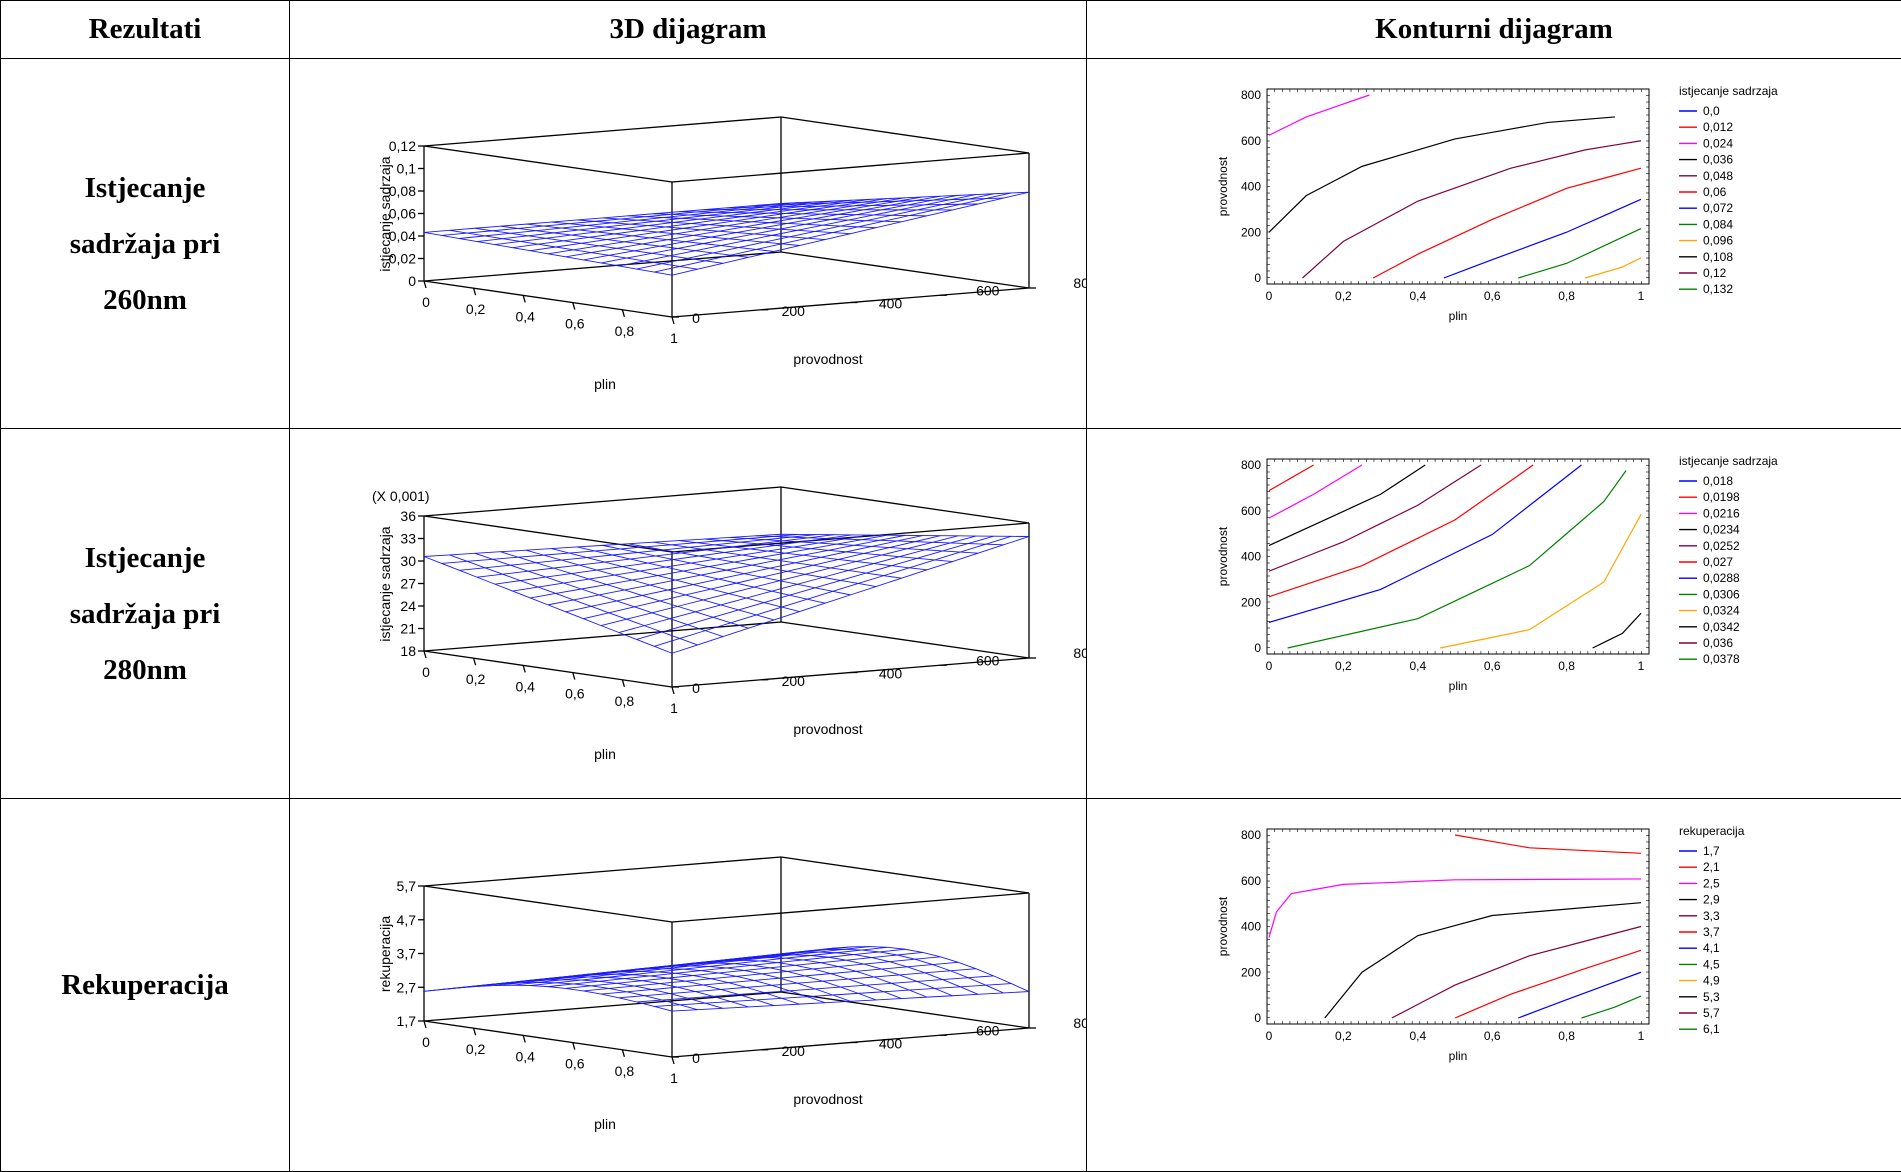 Image resolution: width=1901 pixels, height=1172 pixels. Describe the element at coordinates (385, 213) in the screenshot. I see `z-axis-label: istjecanje sadrzaja` at that location.